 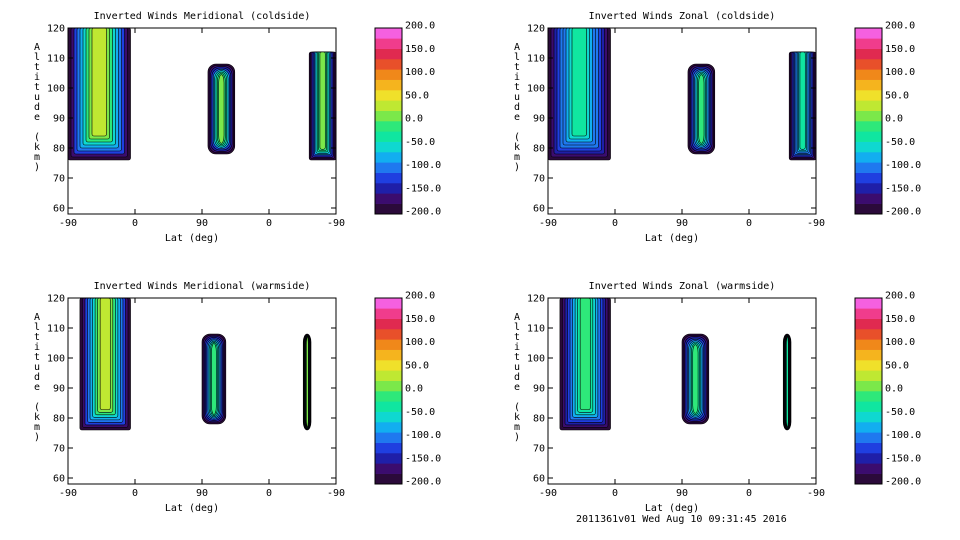 What do you see at coordinates (202, 16) in the screenshot?
I see `chart-title: Inverted Winds Meridional (coldside)` at bounding box center [202, 16].